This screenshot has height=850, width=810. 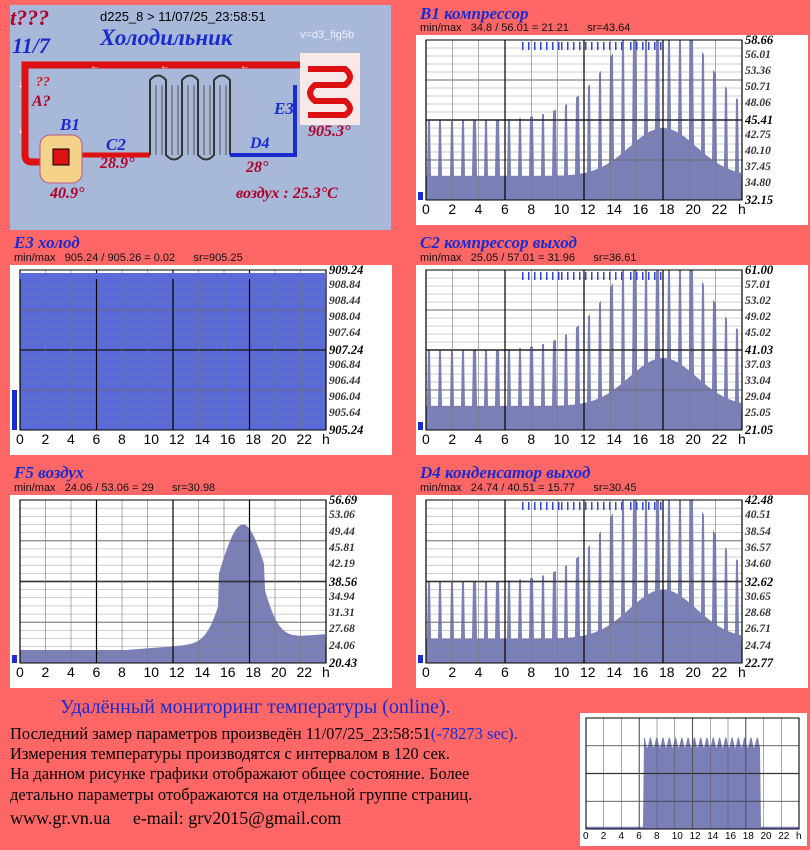 I want to click on y-tick-label: 42.19, so click(x=342, y=564).